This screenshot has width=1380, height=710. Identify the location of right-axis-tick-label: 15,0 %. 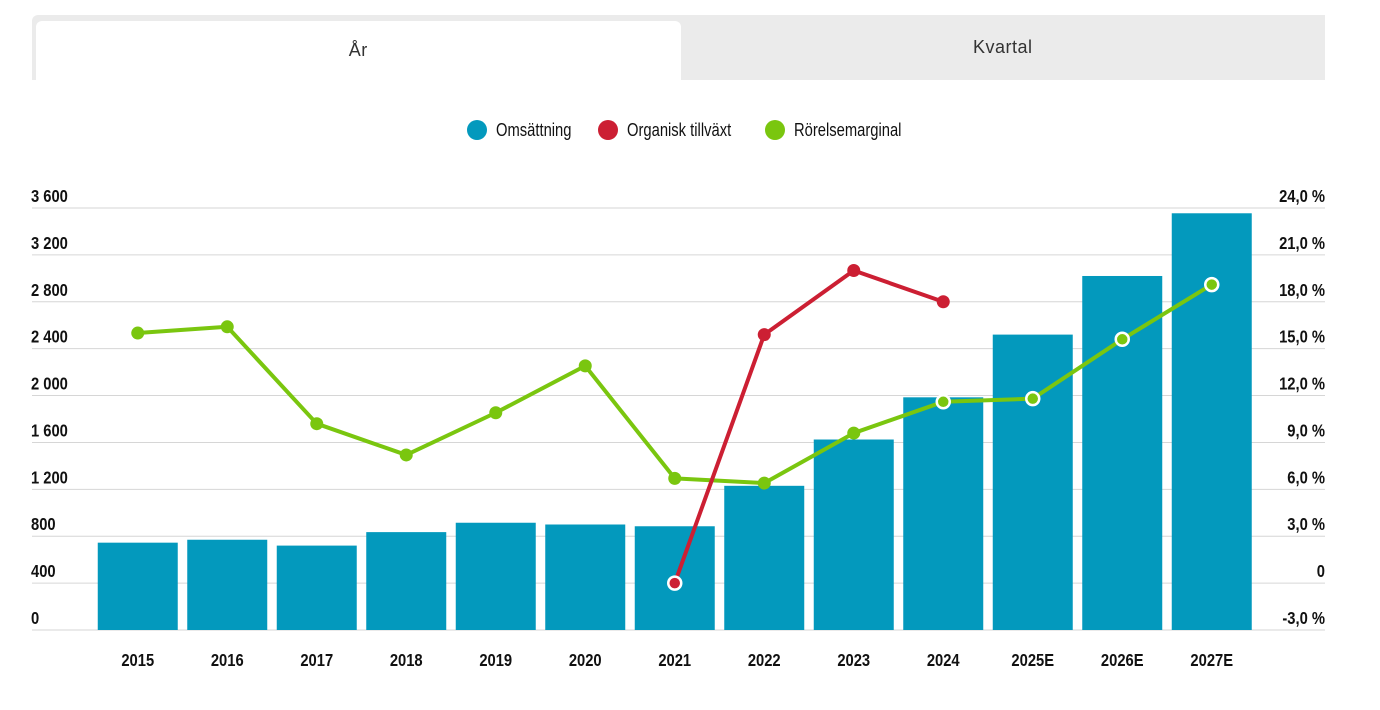
(1302, 337).